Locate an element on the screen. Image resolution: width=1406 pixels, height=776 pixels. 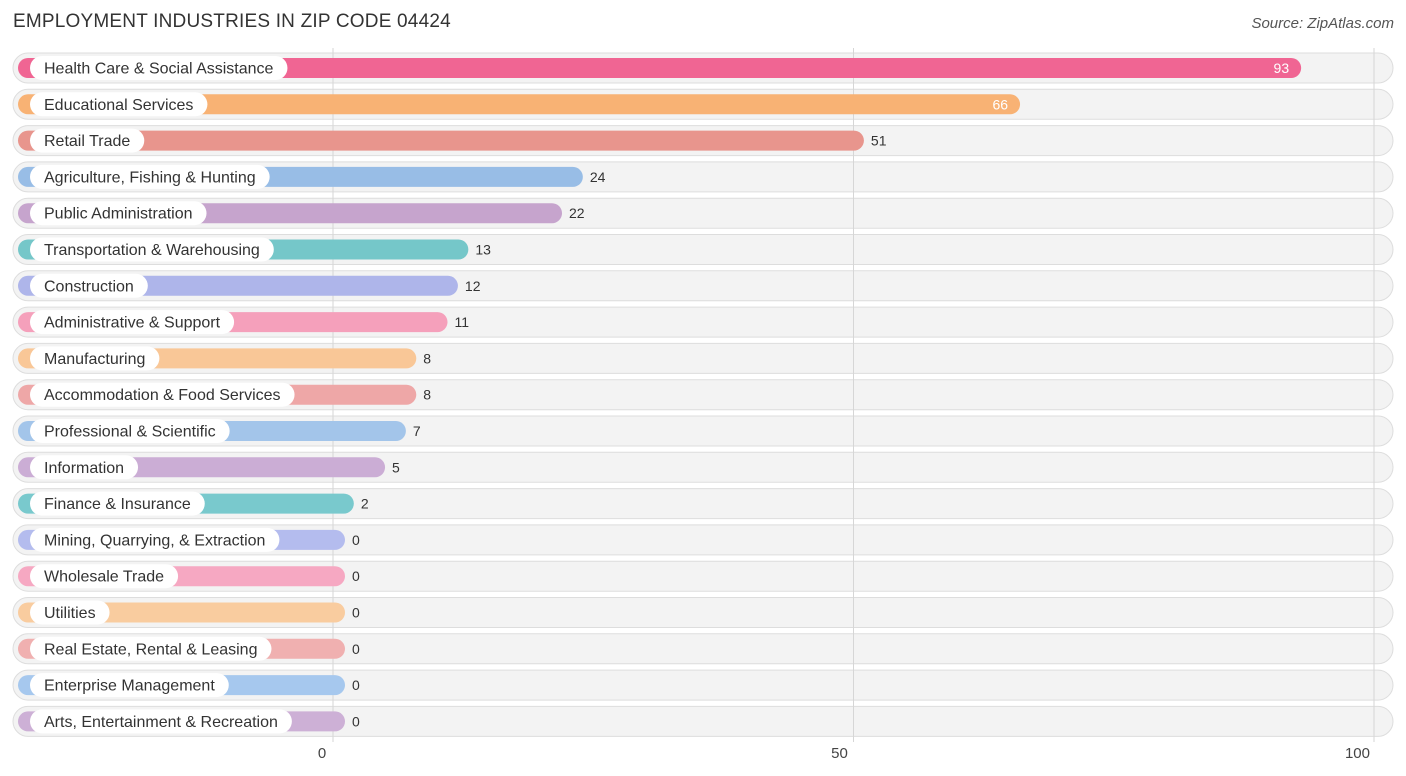
category-label-text: Manufacturing is located at coordinates (94, 359).